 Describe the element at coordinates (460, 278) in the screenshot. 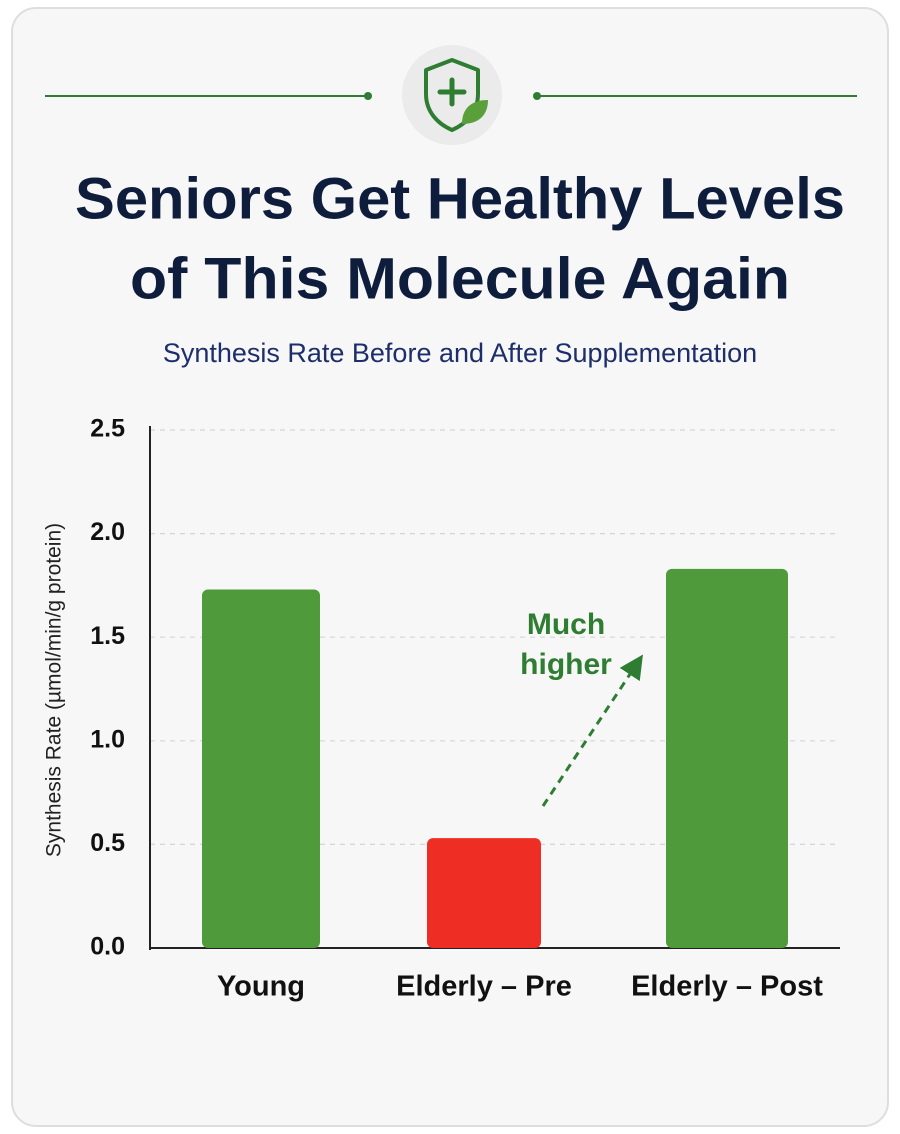

I see `chart-title: of This Molecule Again` at that location.